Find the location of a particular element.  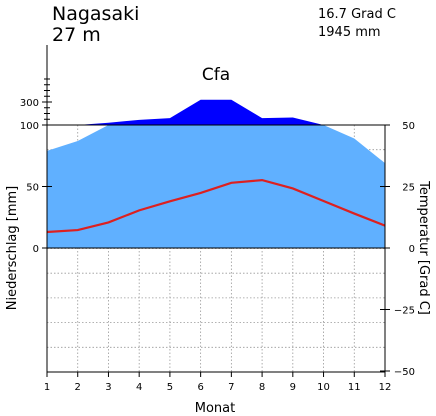

month-tick-label: 3 is located at coordinates (108, 387).